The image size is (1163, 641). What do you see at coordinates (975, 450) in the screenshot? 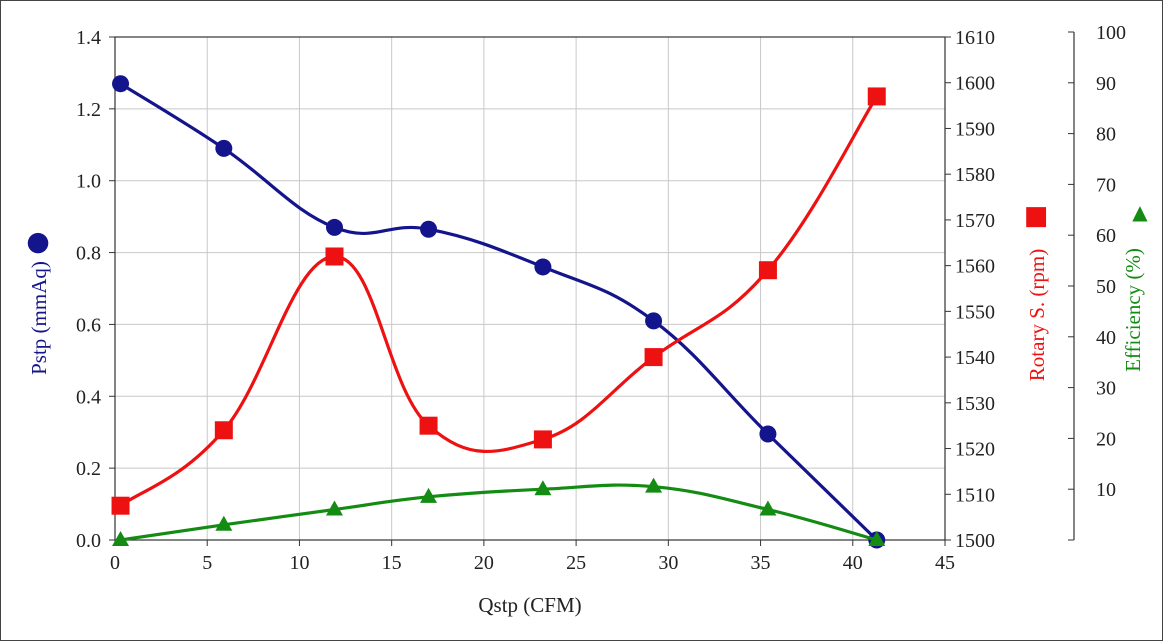
I see `rpm-tick-label: 1520` at bounding box center [975, 450].